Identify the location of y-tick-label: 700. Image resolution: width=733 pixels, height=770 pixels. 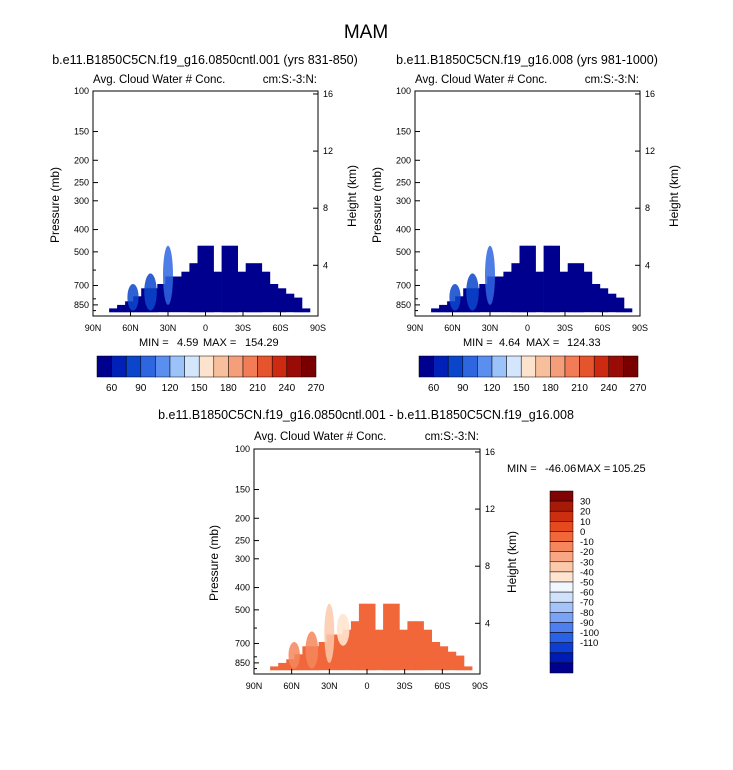
(81, 285).